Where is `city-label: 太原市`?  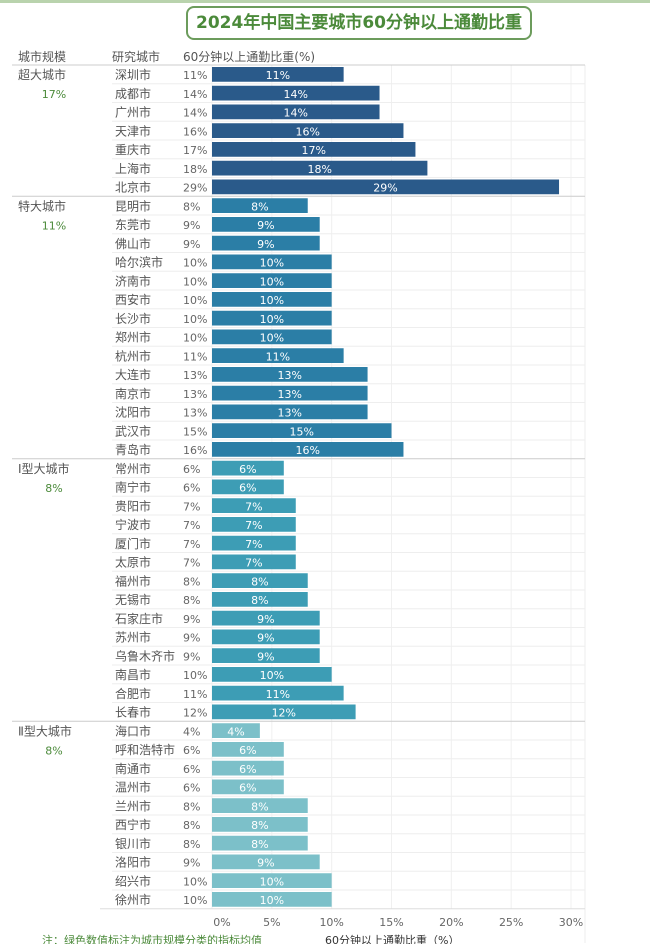 city-label: 太原市 is located at coordinates (133, 562).